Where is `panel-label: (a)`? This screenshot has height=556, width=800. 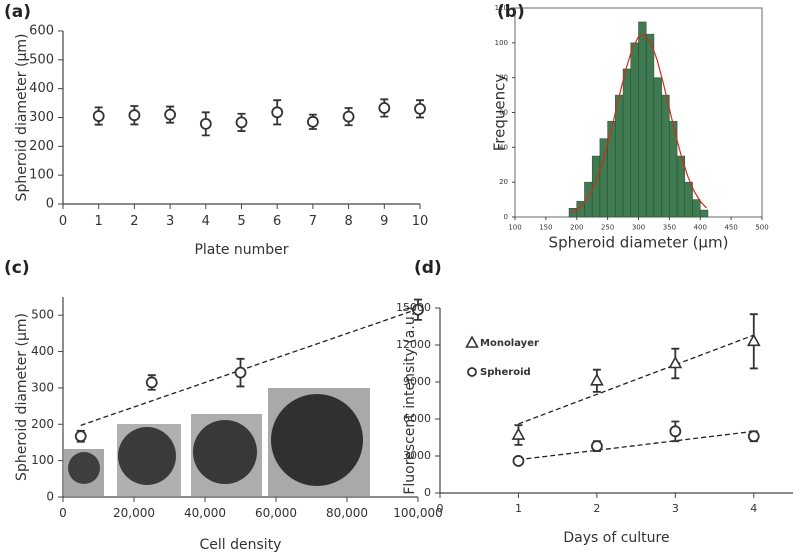 panel-label: (a) is located at coordinates (17, 12).